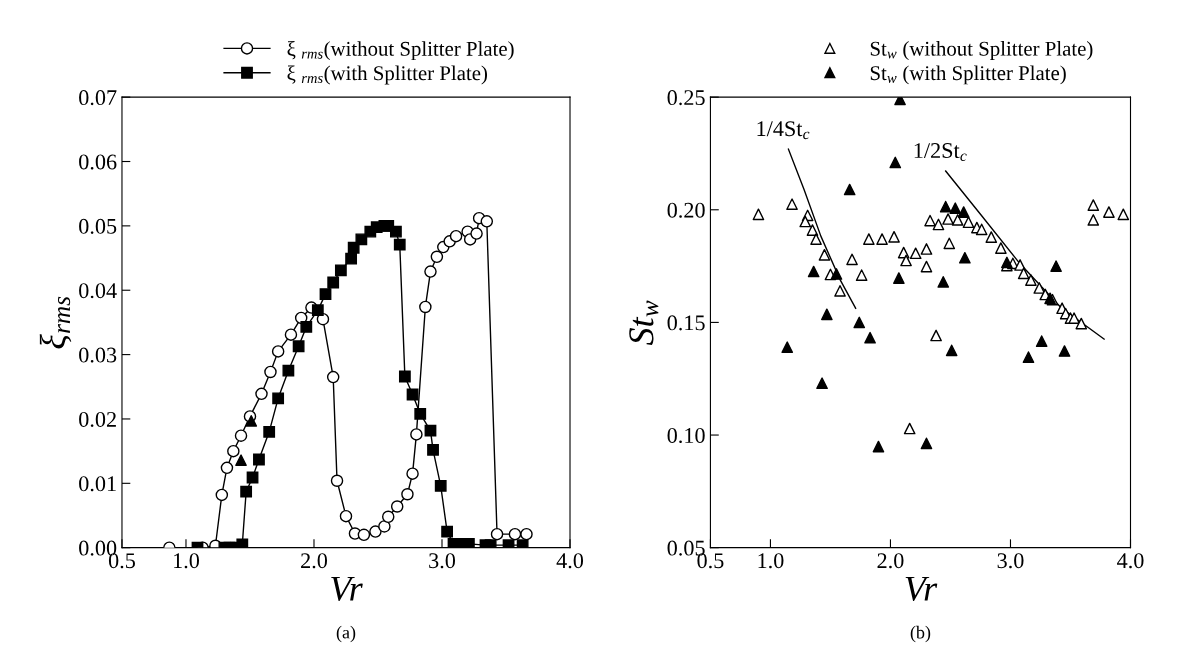 The height and width of the screenshot is (652, 1190). I want to click on y-tick-label: 0.07, so click(98, 98).